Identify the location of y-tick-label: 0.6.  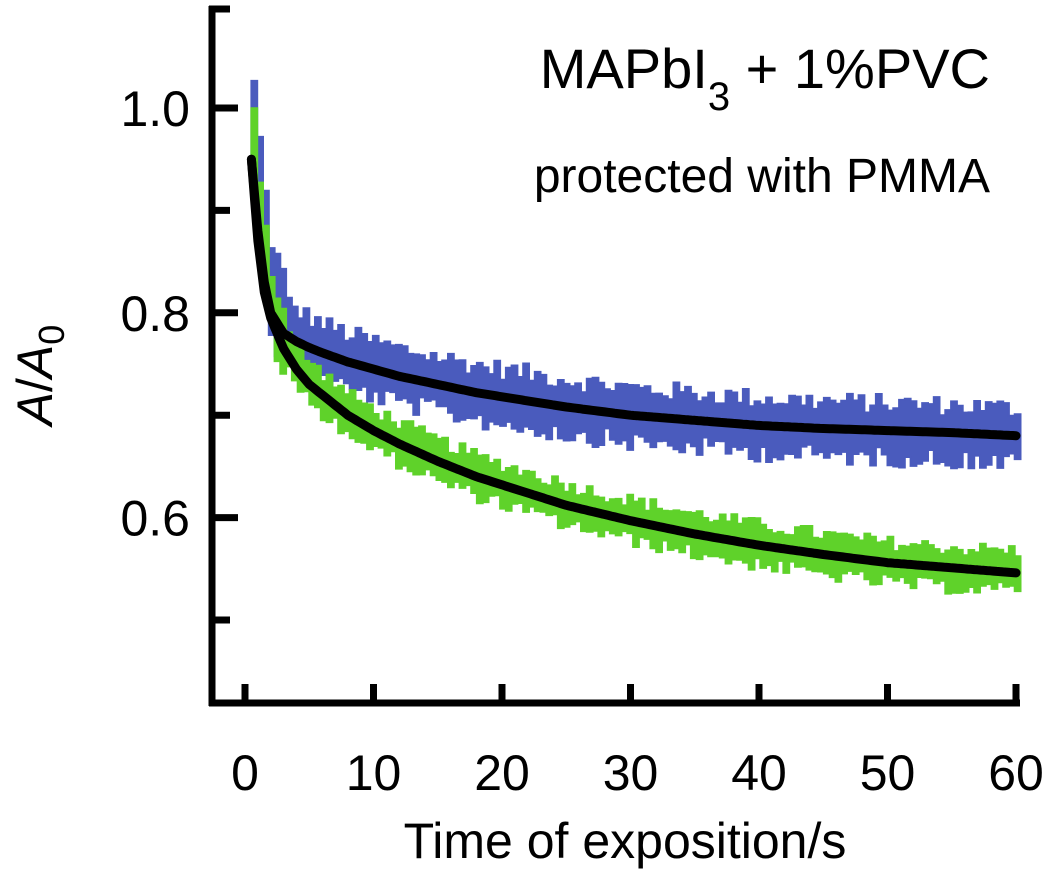
(155, 519).